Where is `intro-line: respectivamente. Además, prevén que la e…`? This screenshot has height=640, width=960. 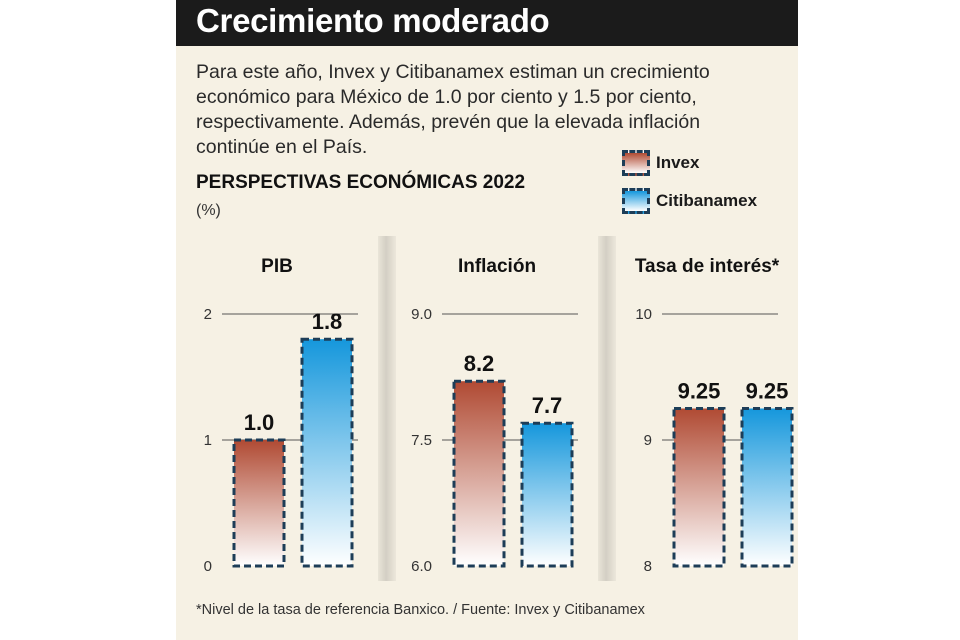
intro-line: respectivamente. Además, prevén que la e… is located at coordinates (448, 122).